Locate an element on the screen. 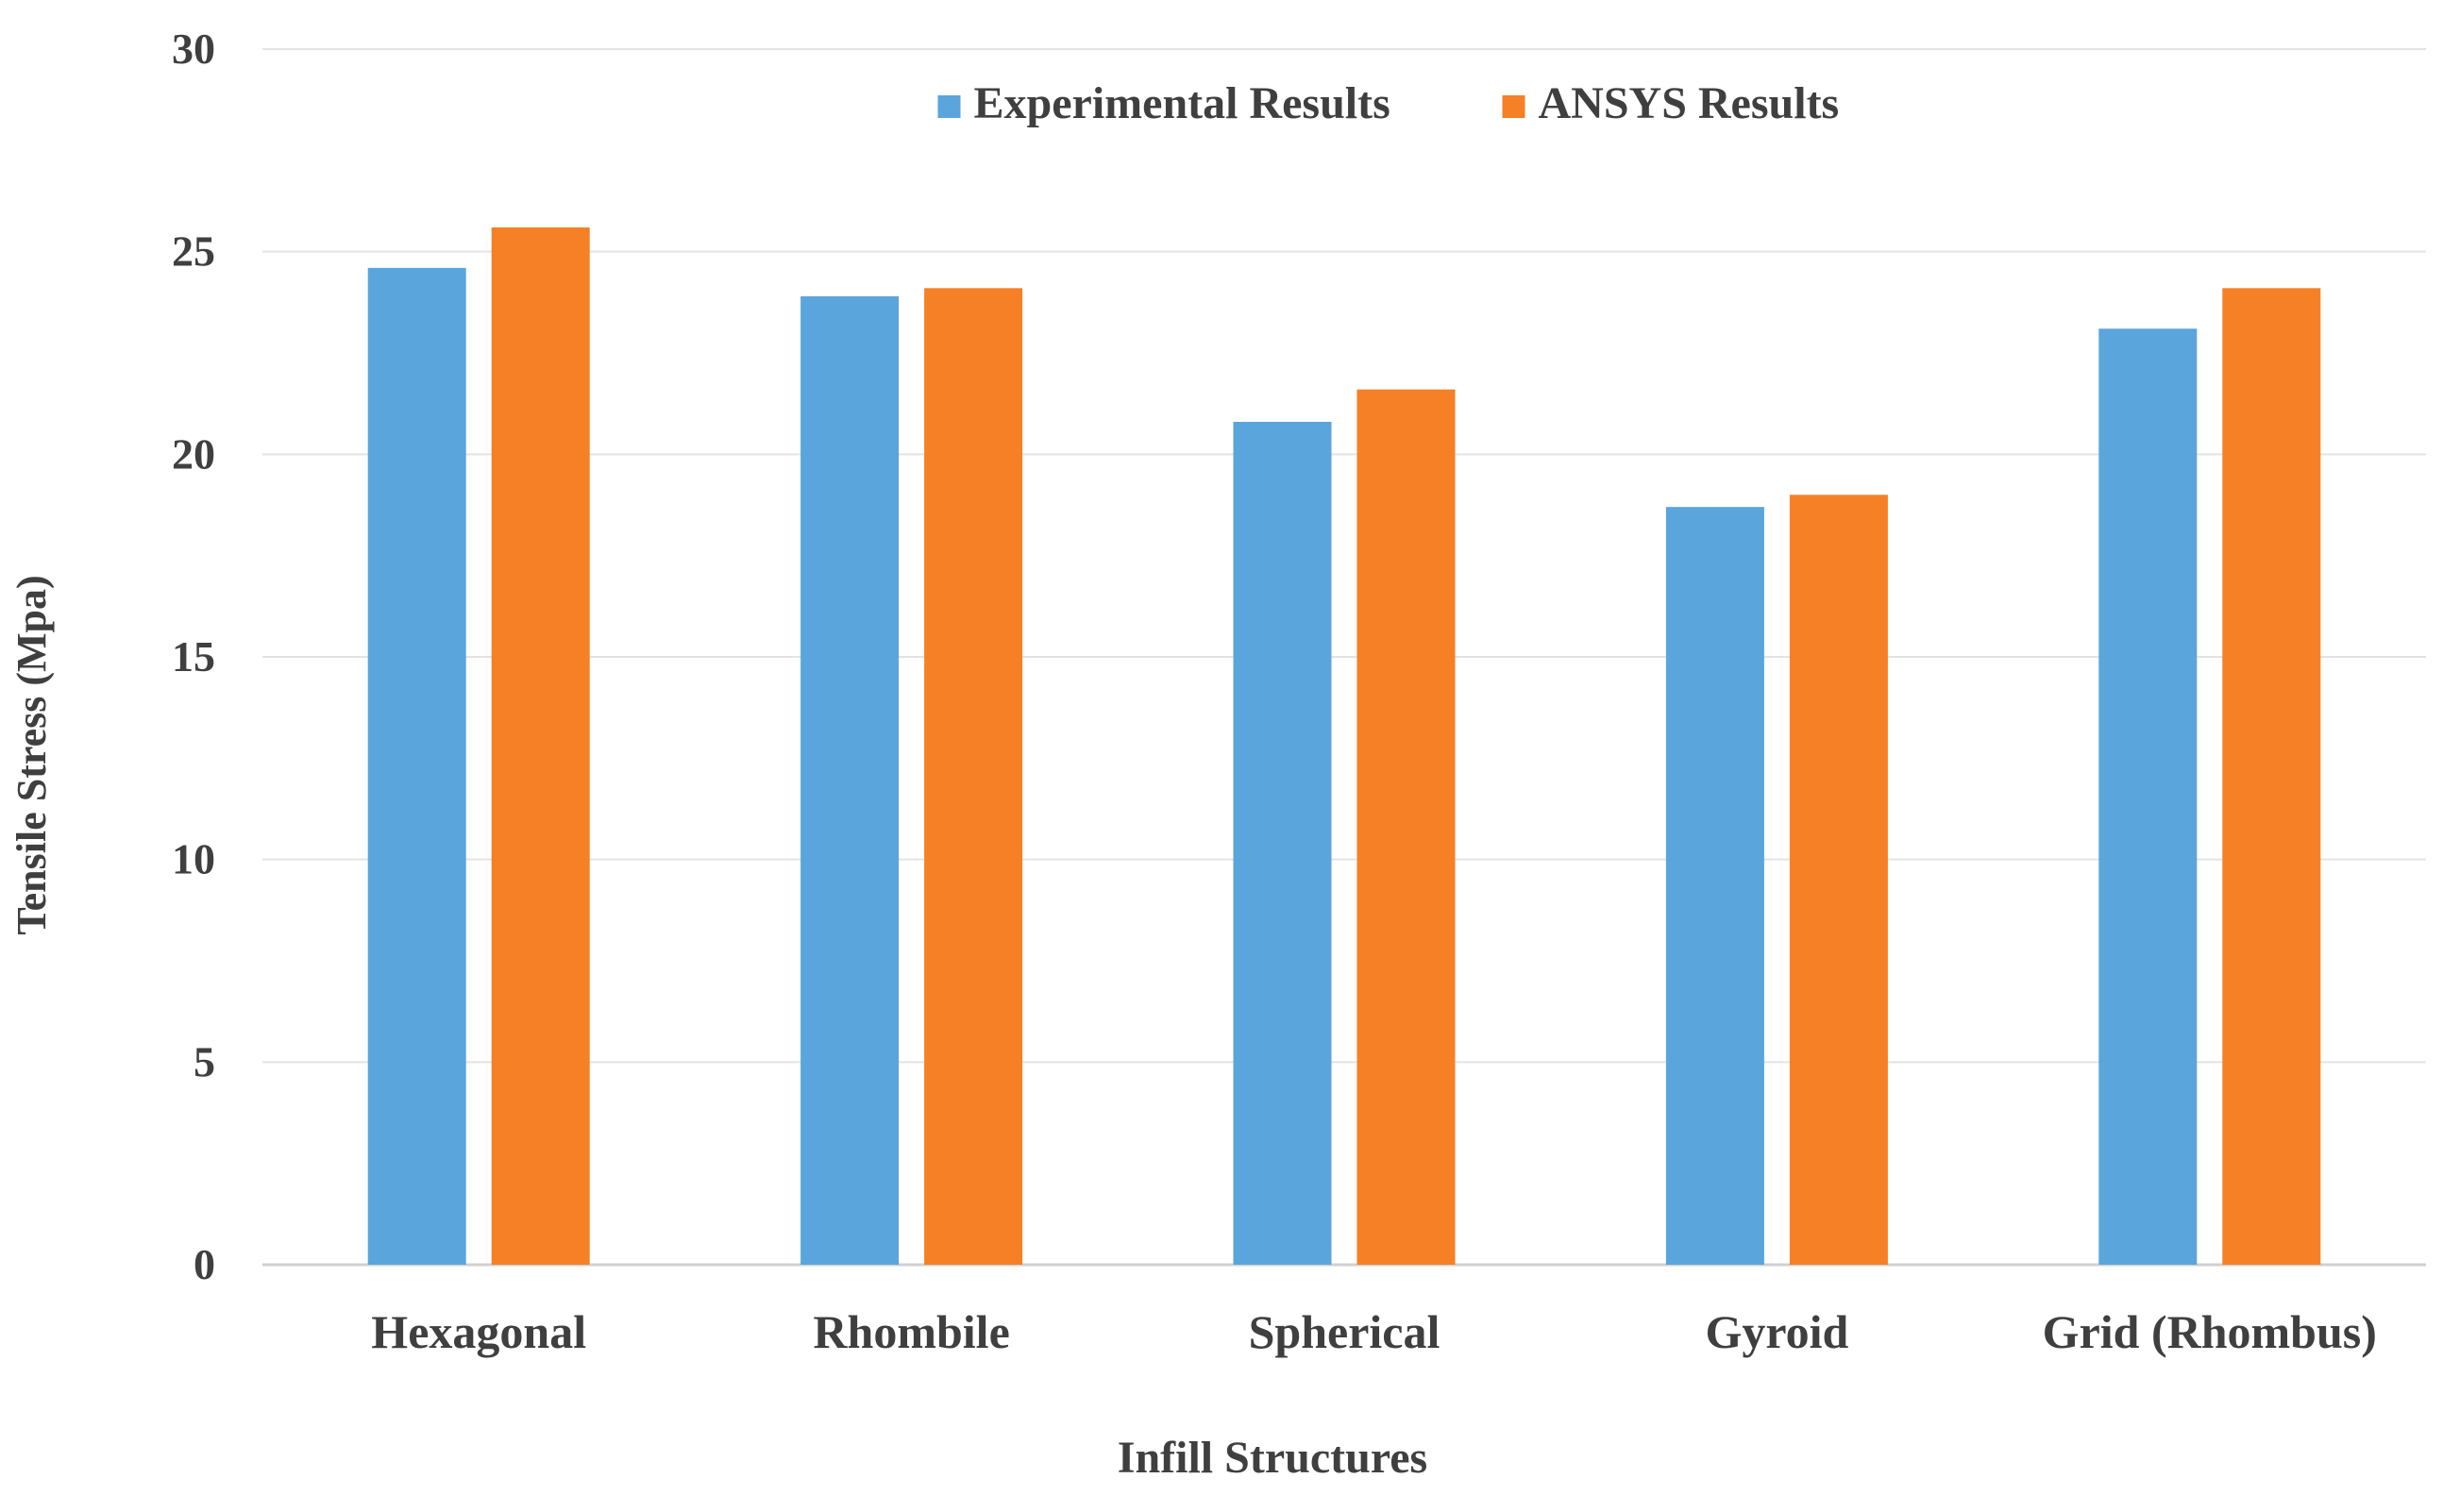 This screenshot has width=2443, height=1512. y-tick-label: 5 is located at coordinates (205, 1061).